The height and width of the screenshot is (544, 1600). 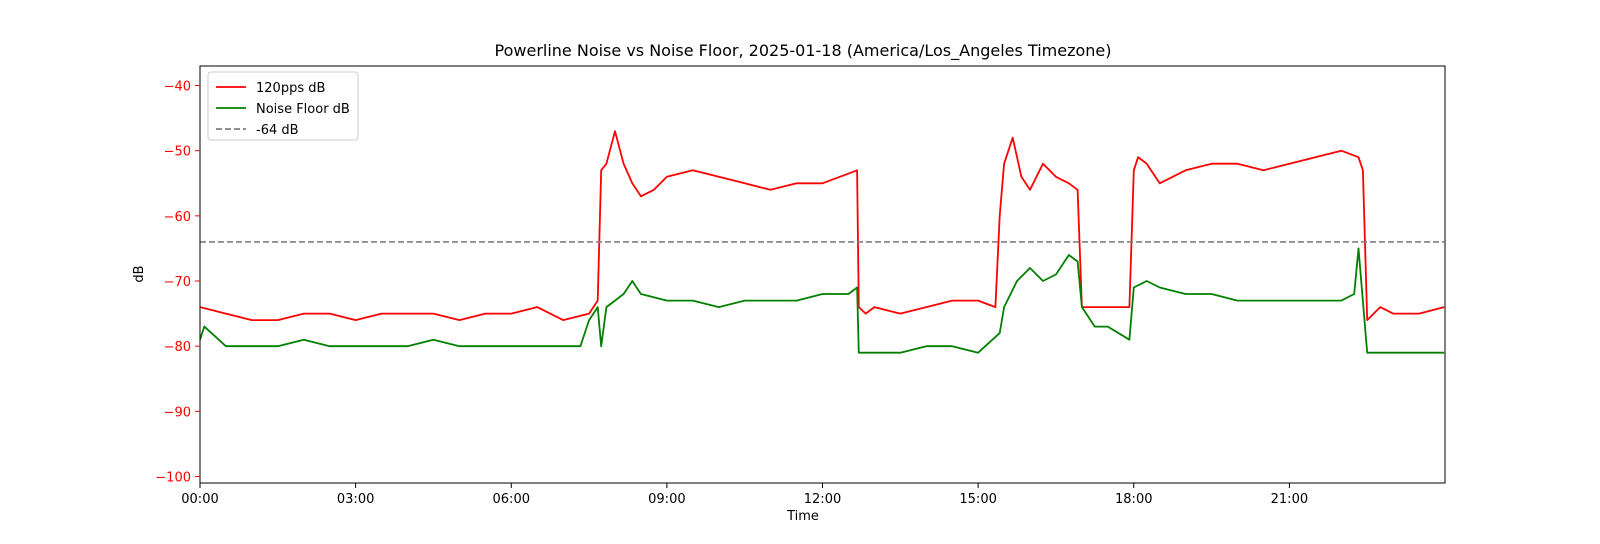 I want to click on y-tick-label-0: −40, so click(x=177, y=87).